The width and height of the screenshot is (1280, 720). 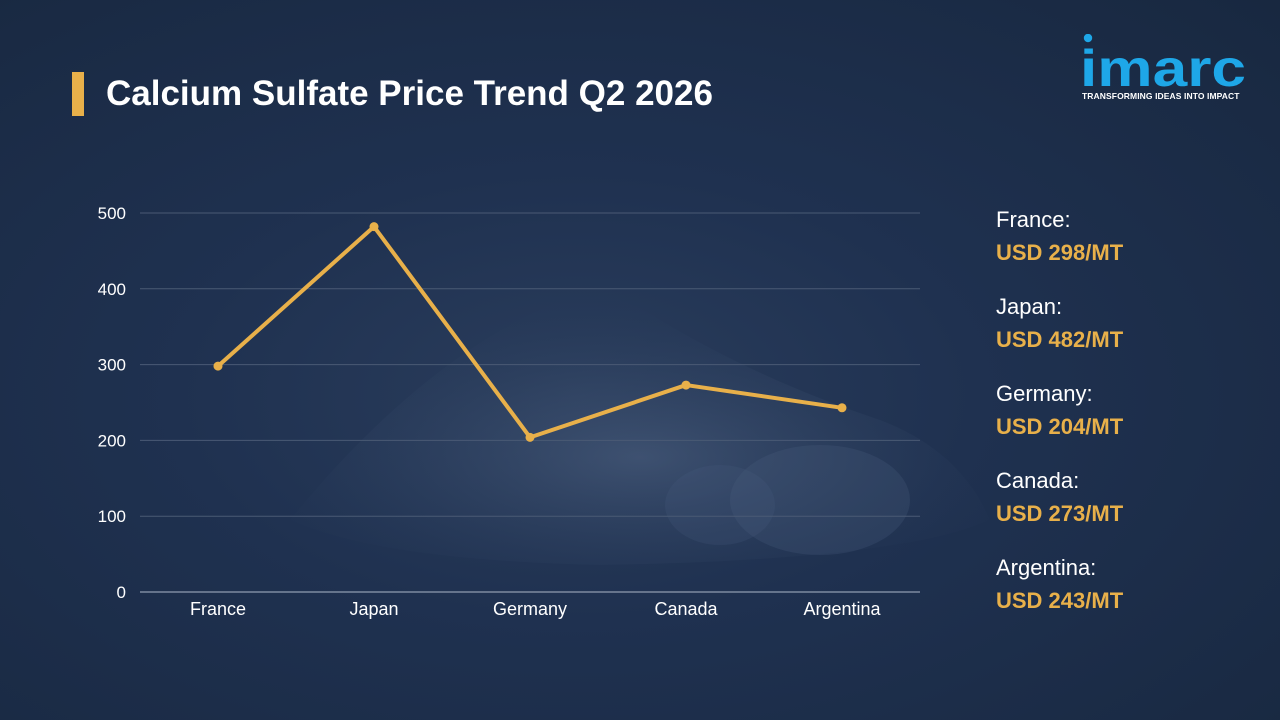 I want to click on legend-country: Germany:, so click(x=1044, y=393).